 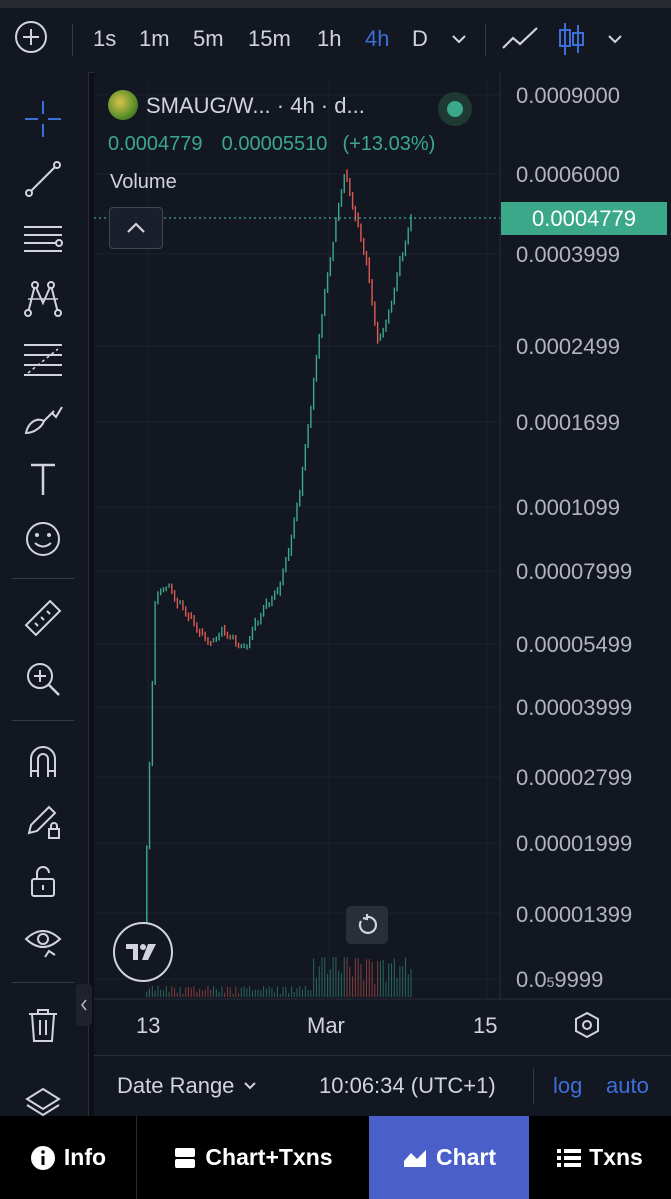 I want to click on status-dot-icon, so click(x=455, y=109).